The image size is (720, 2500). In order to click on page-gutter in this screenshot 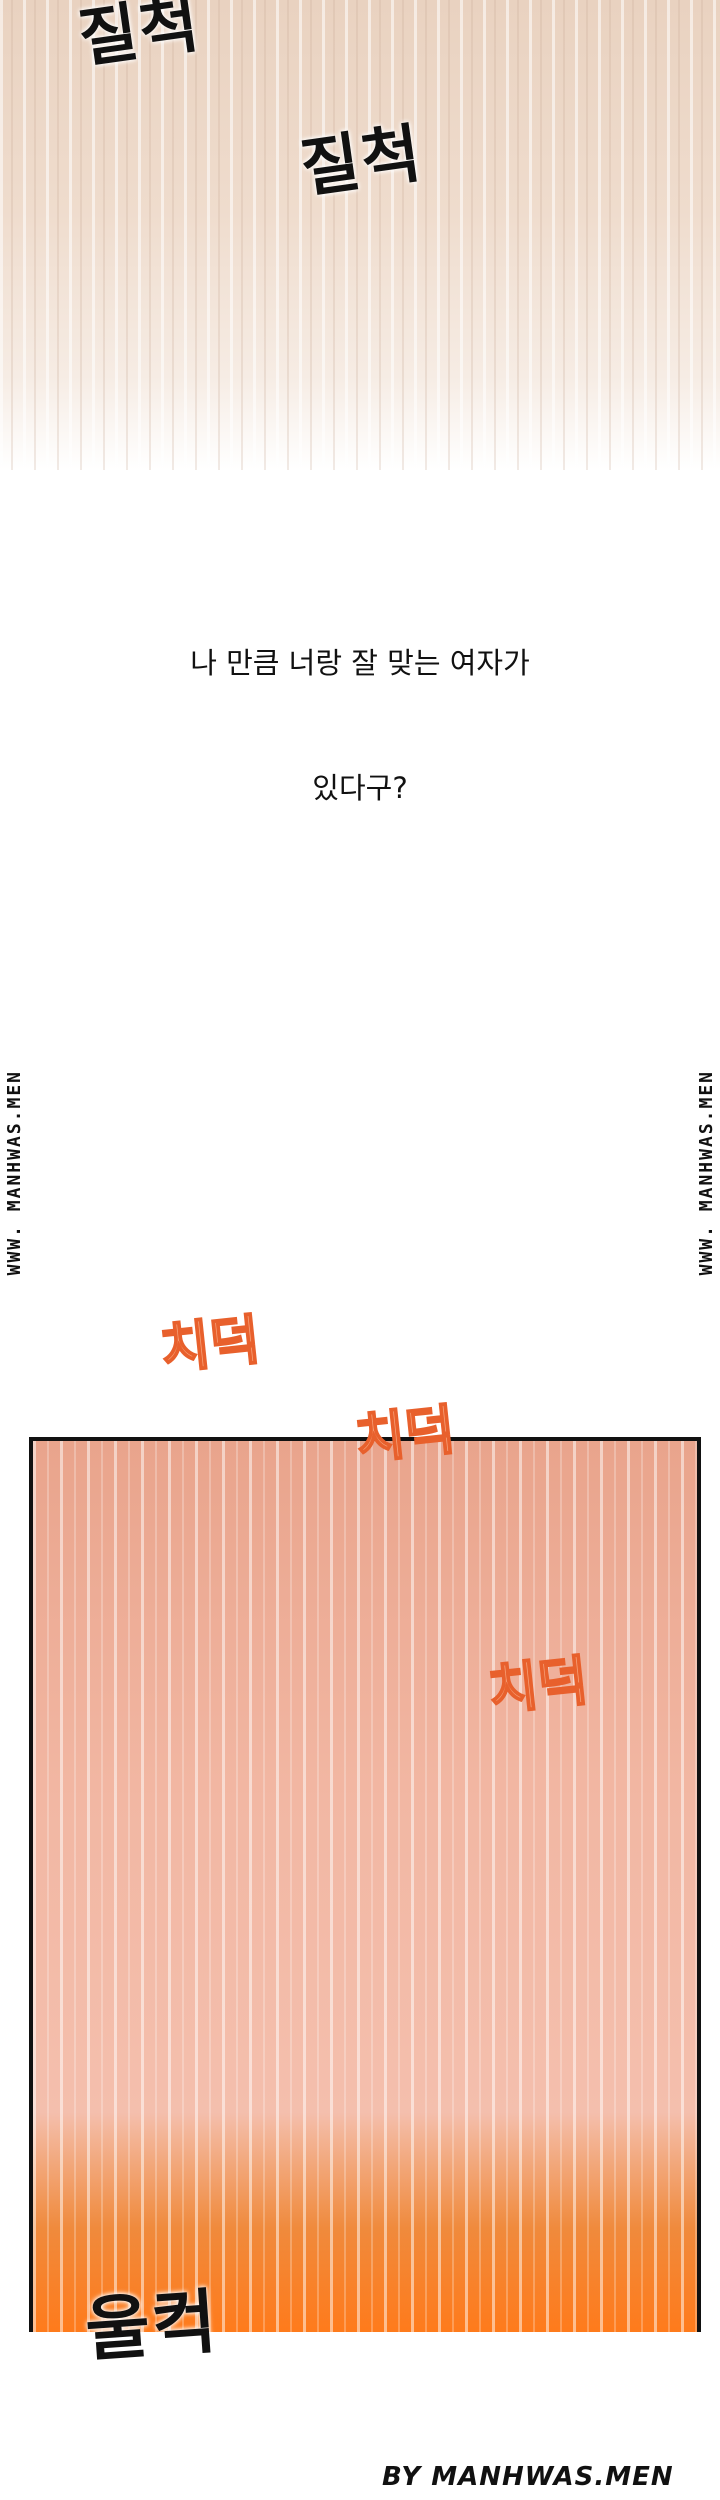, I will do `click(360, 2416)`.